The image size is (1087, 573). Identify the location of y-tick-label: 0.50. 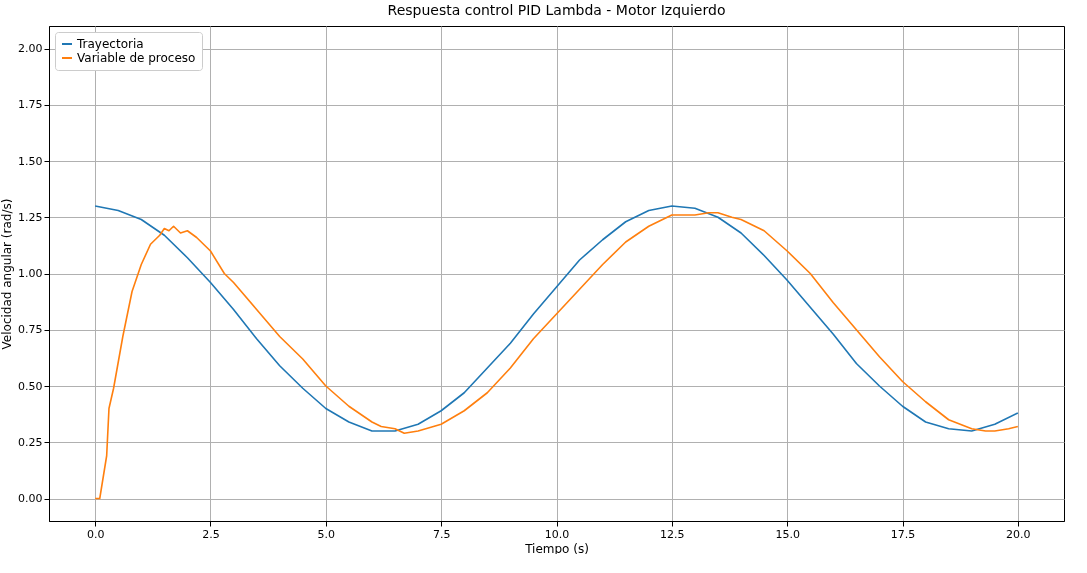
(30, 386).